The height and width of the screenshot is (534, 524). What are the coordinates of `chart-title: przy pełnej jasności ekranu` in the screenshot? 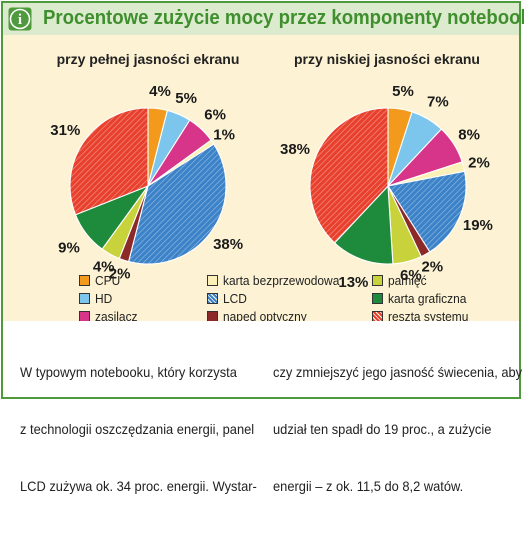 It's located at (148, 59).